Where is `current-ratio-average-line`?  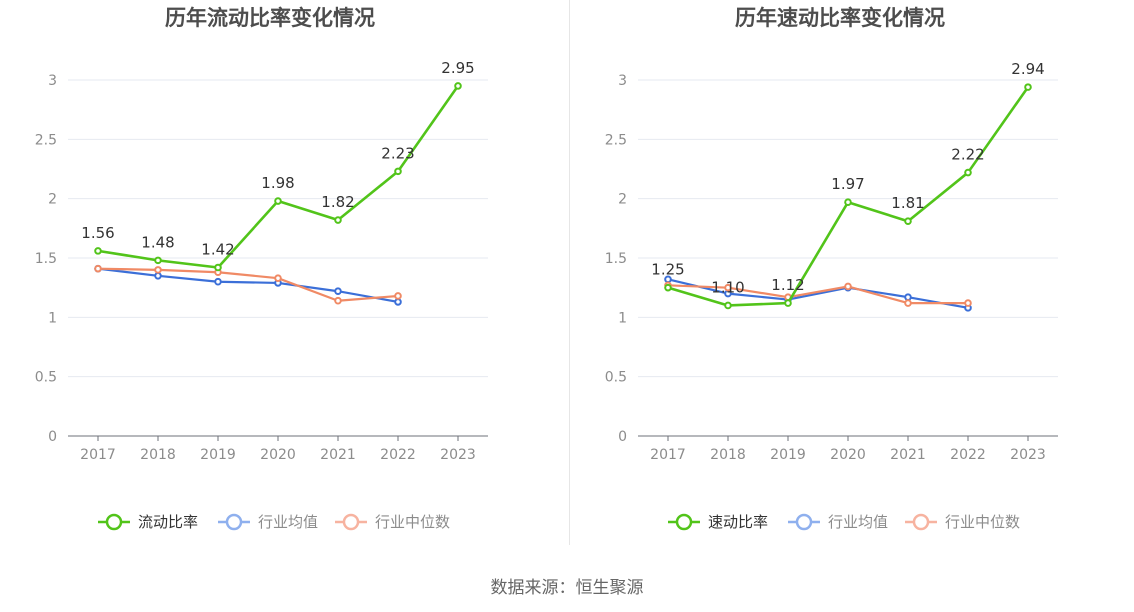 current-ratio-average-line is located at coordinates (248, 285).